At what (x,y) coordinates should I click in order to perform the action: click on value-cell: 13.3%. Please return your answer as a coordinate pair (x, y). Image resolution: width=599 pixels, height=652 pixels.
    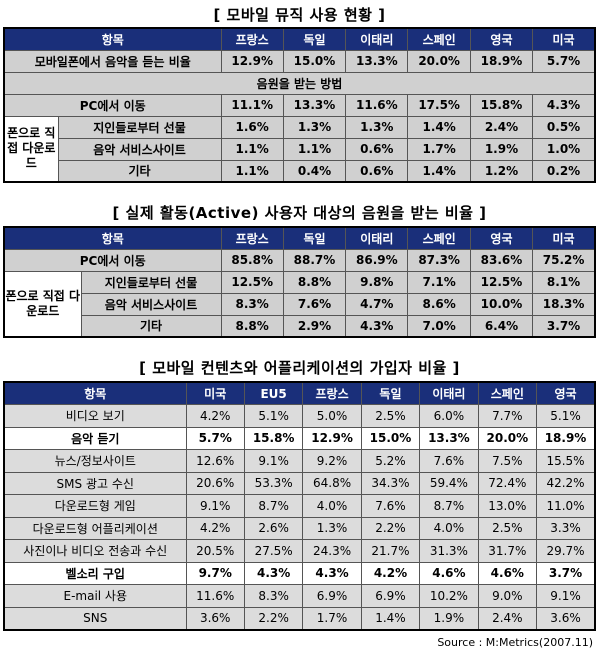
    Looking at the image, I should click on (314, 105).